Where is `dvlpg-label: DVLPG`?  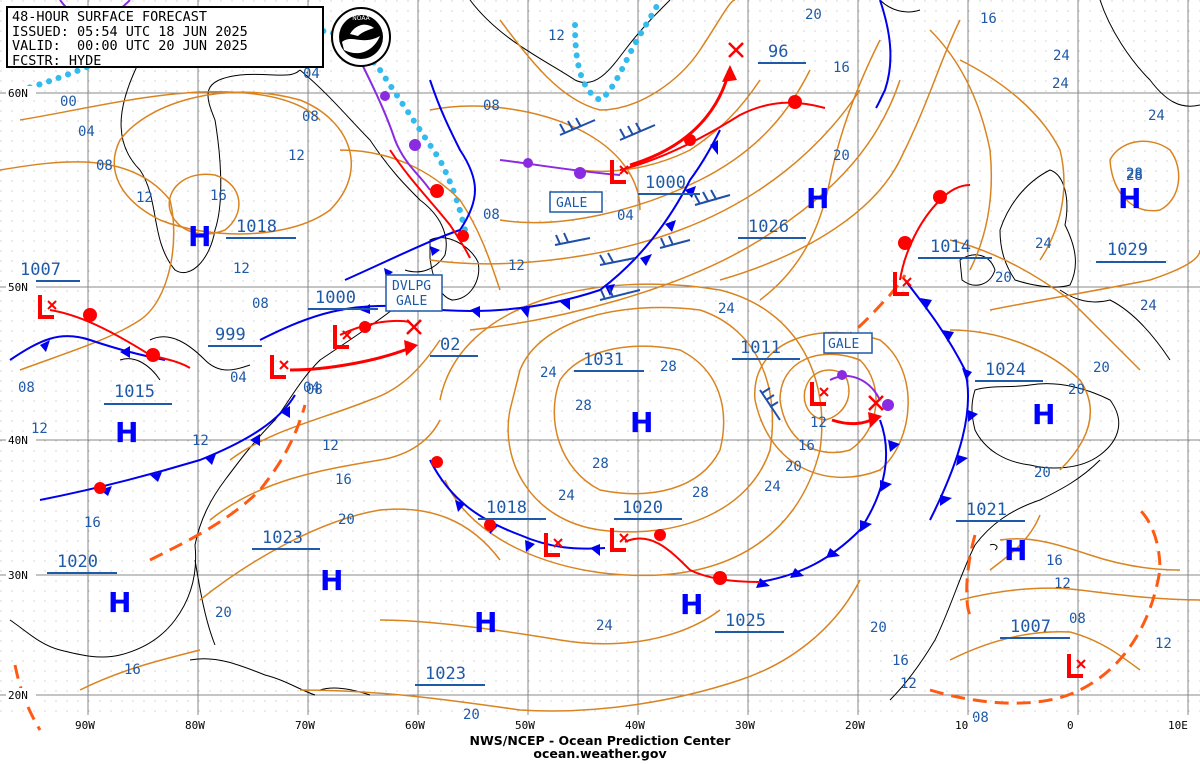
dvlpg-label: DVLPG is located at coordinates (411, 286).